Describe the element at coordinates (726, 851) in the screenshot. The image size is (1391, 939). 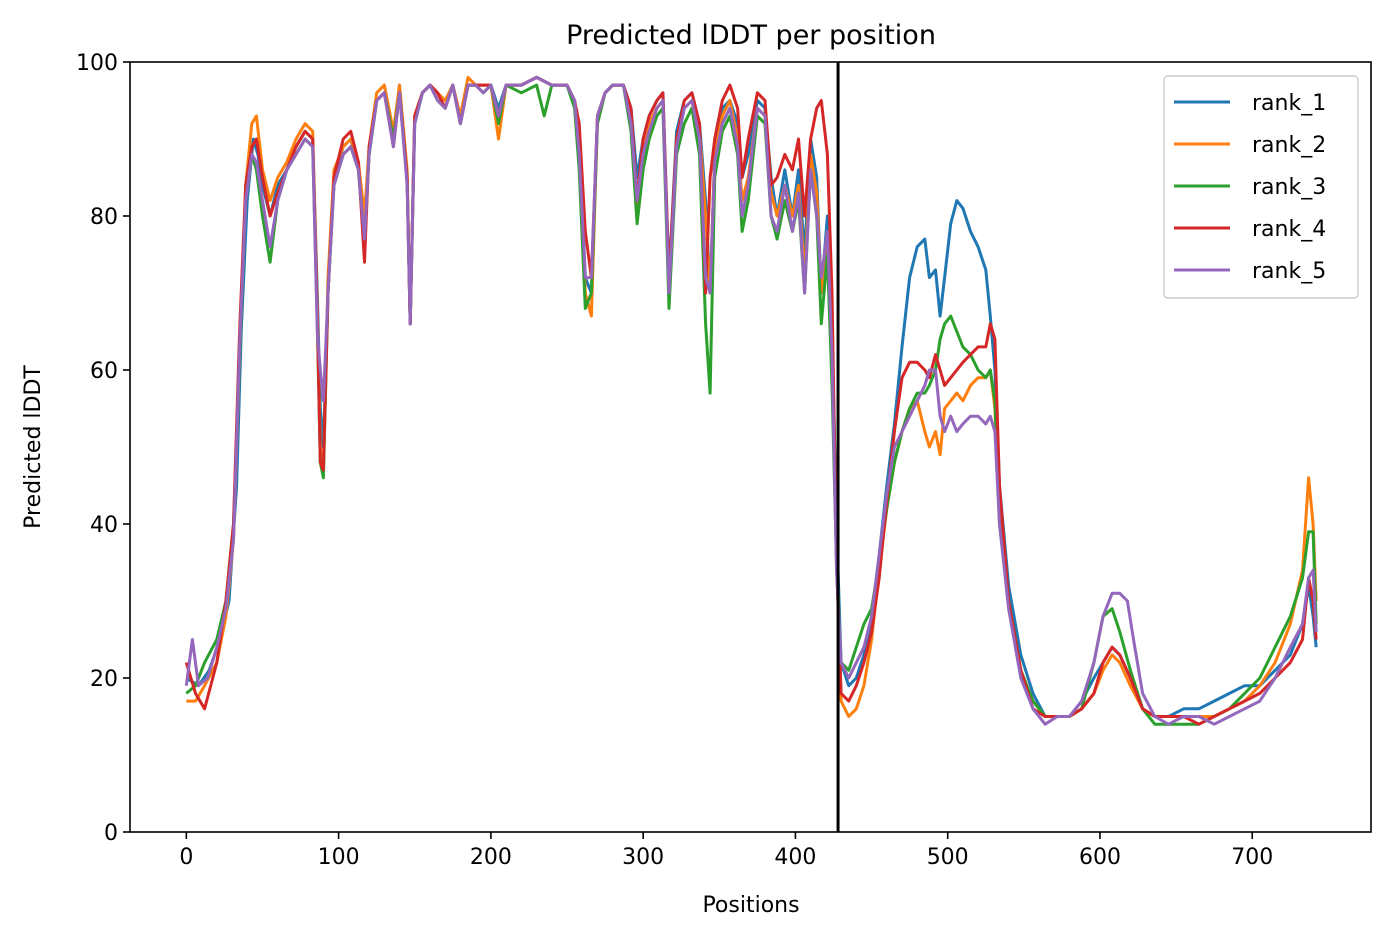
I see `x-axis: 0 100 200 300 400 500 600 700` at that location.